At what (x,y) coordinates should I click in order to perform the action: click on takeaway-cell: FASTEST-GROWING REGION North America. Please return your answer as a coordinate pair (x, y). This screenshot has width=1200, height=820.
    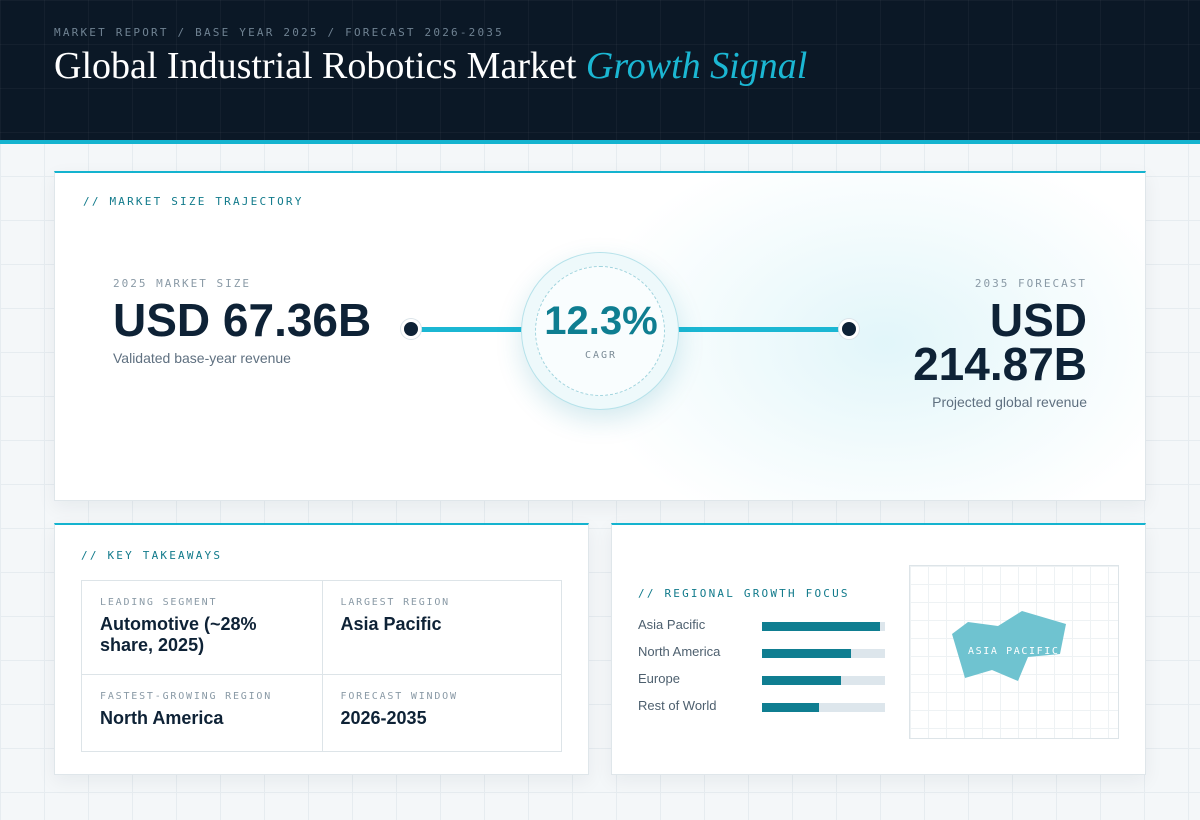
    Looking at the image, I should click on (202, 712).